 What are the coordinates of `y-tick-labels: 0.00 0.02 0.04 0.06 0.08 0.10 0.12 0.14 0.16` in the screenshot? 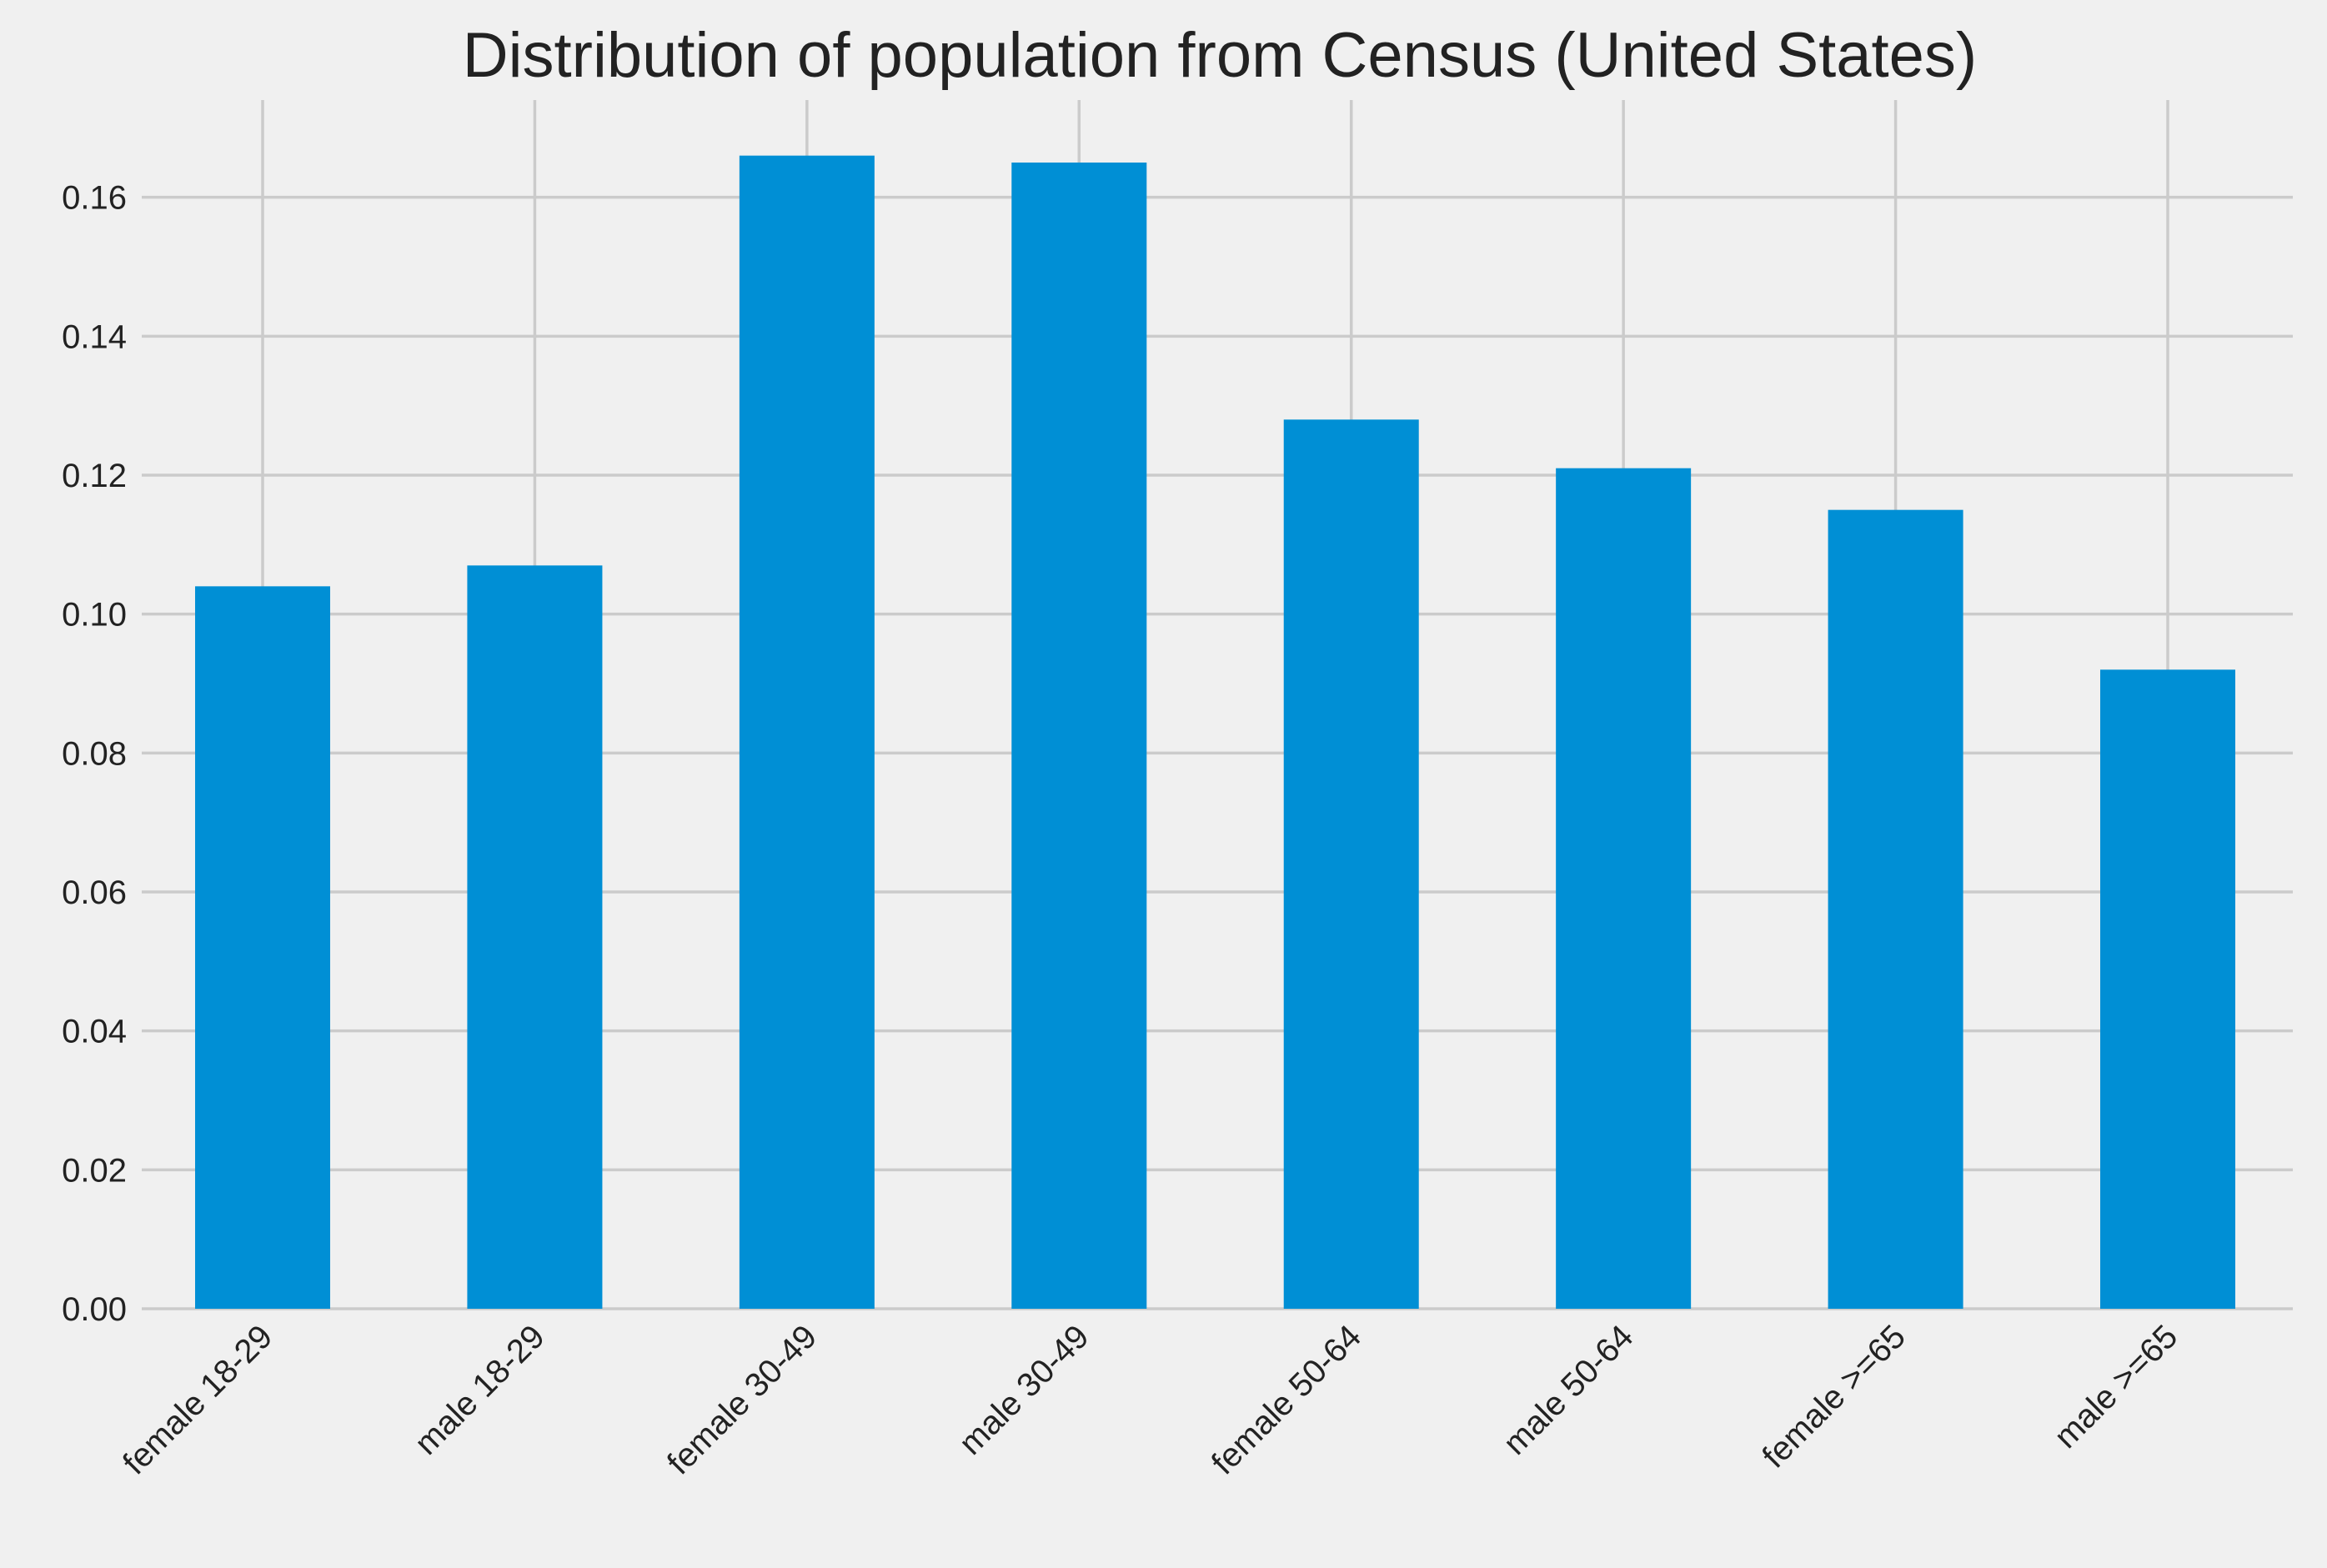 It's located at (94, 754).